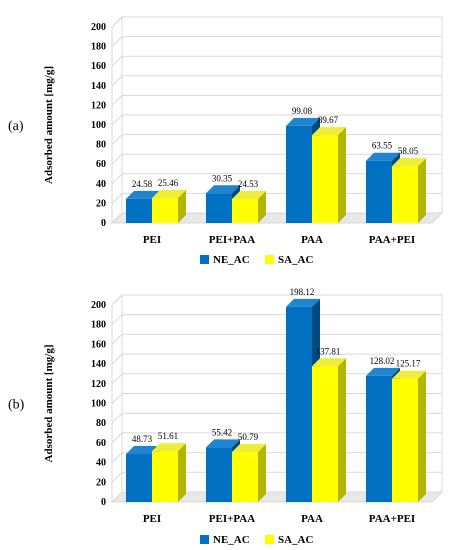 The image size is (469, 550). I want to click on data-label: 30.35, so click(222, 178).